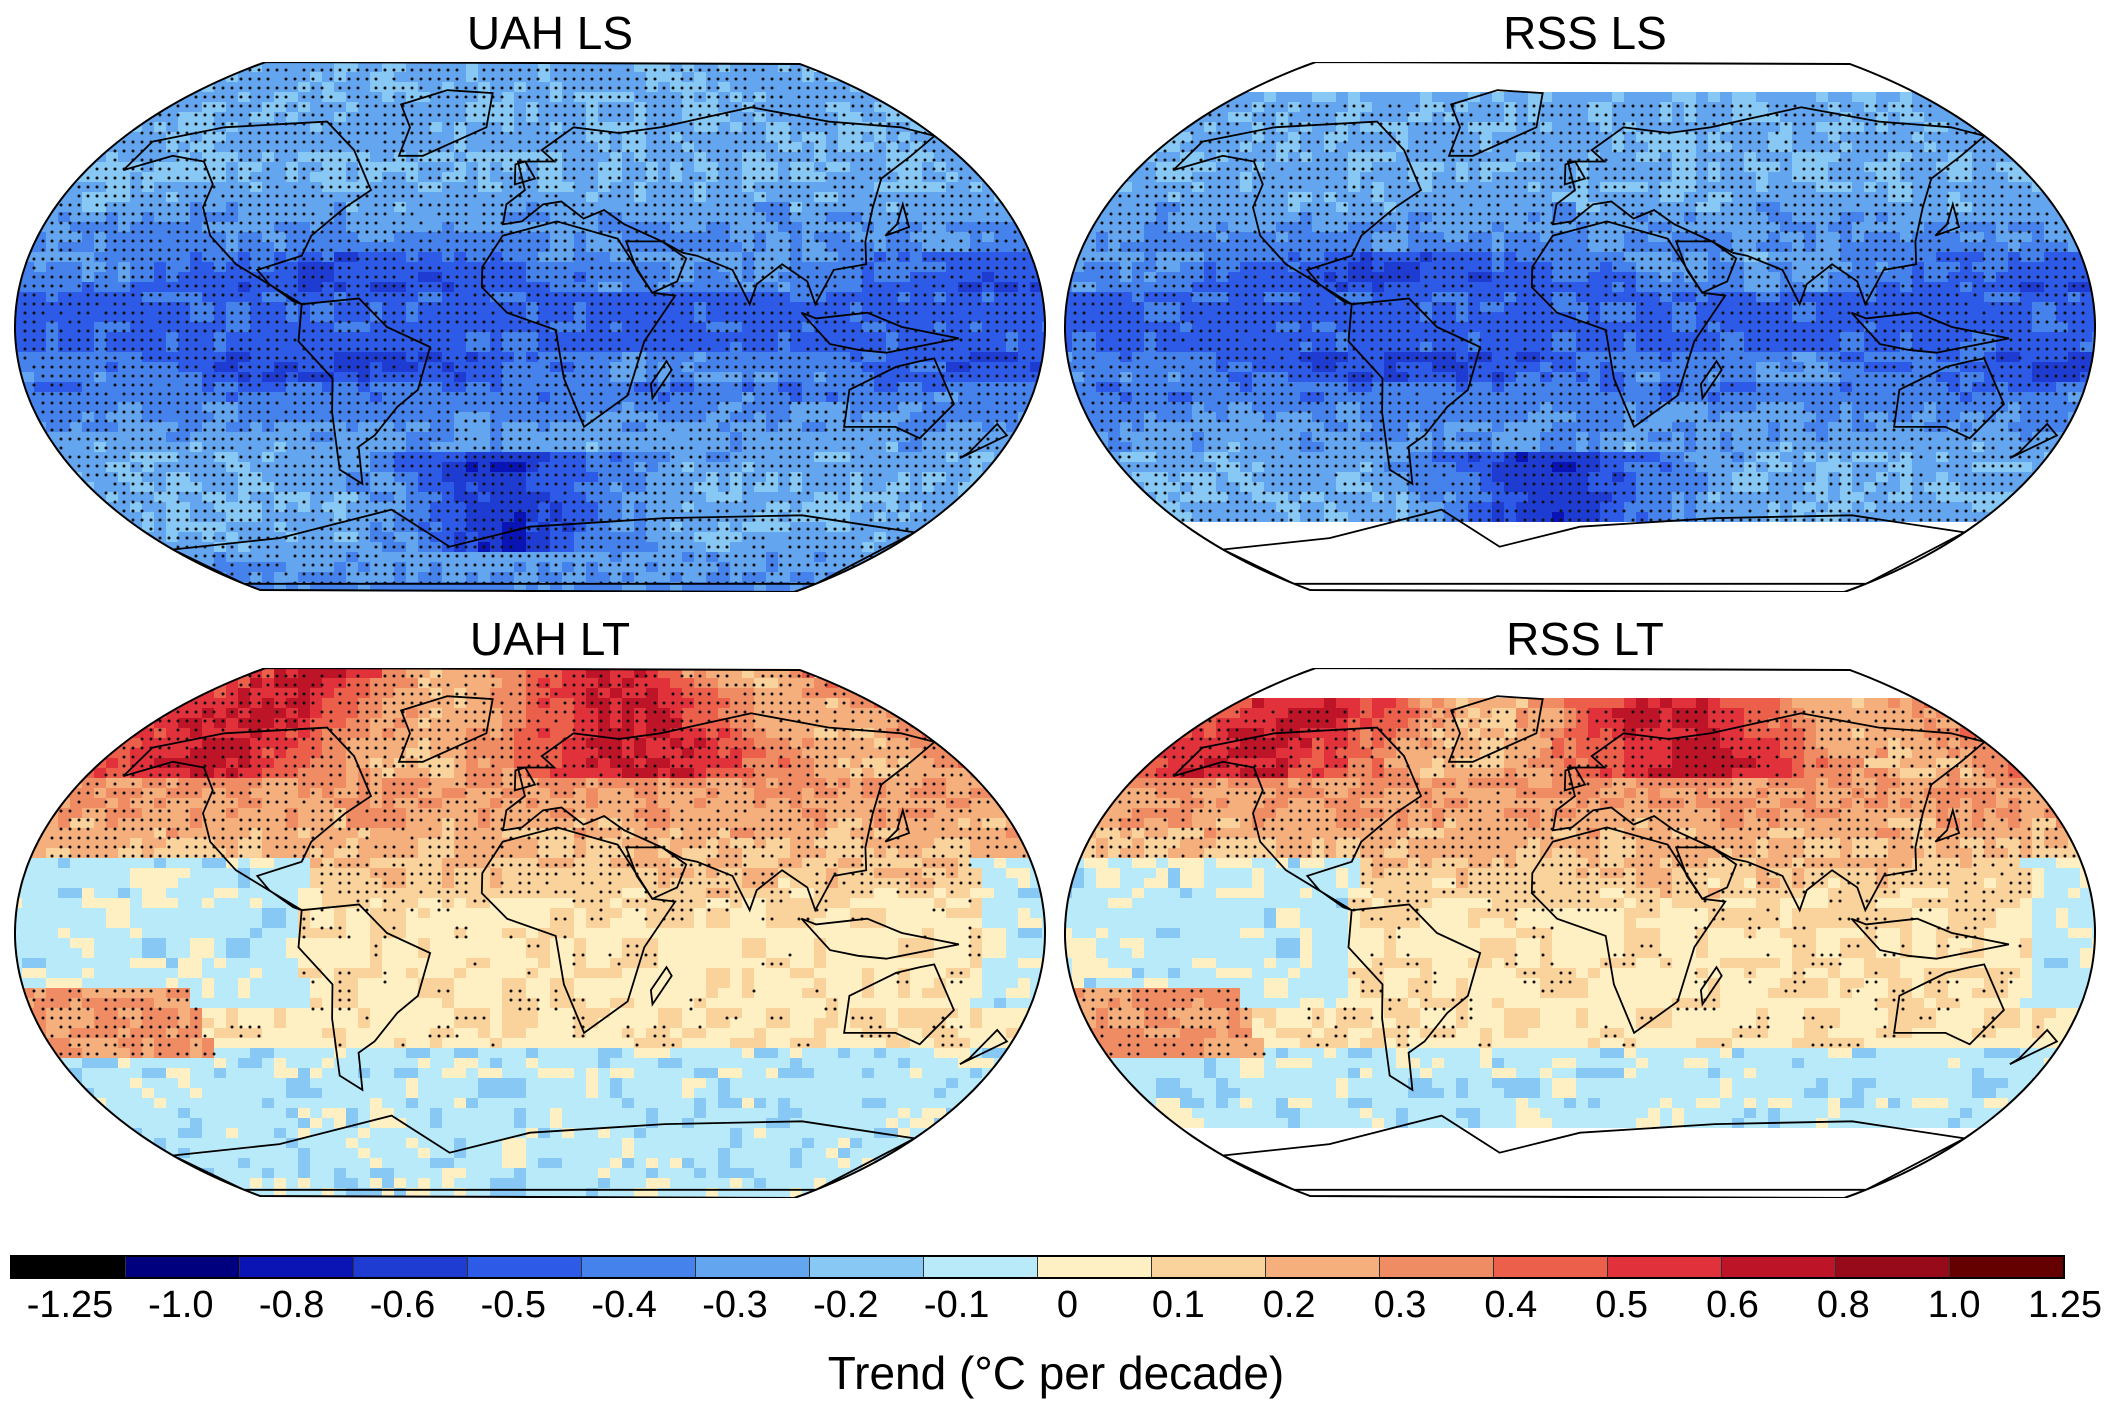 This screenshot has width=2112, height=1412. What do you see at coordinates (550, 639) in the screenshot?
I see `panel-title-uah-lt: UAH LT` at bounding box center [550, 639].